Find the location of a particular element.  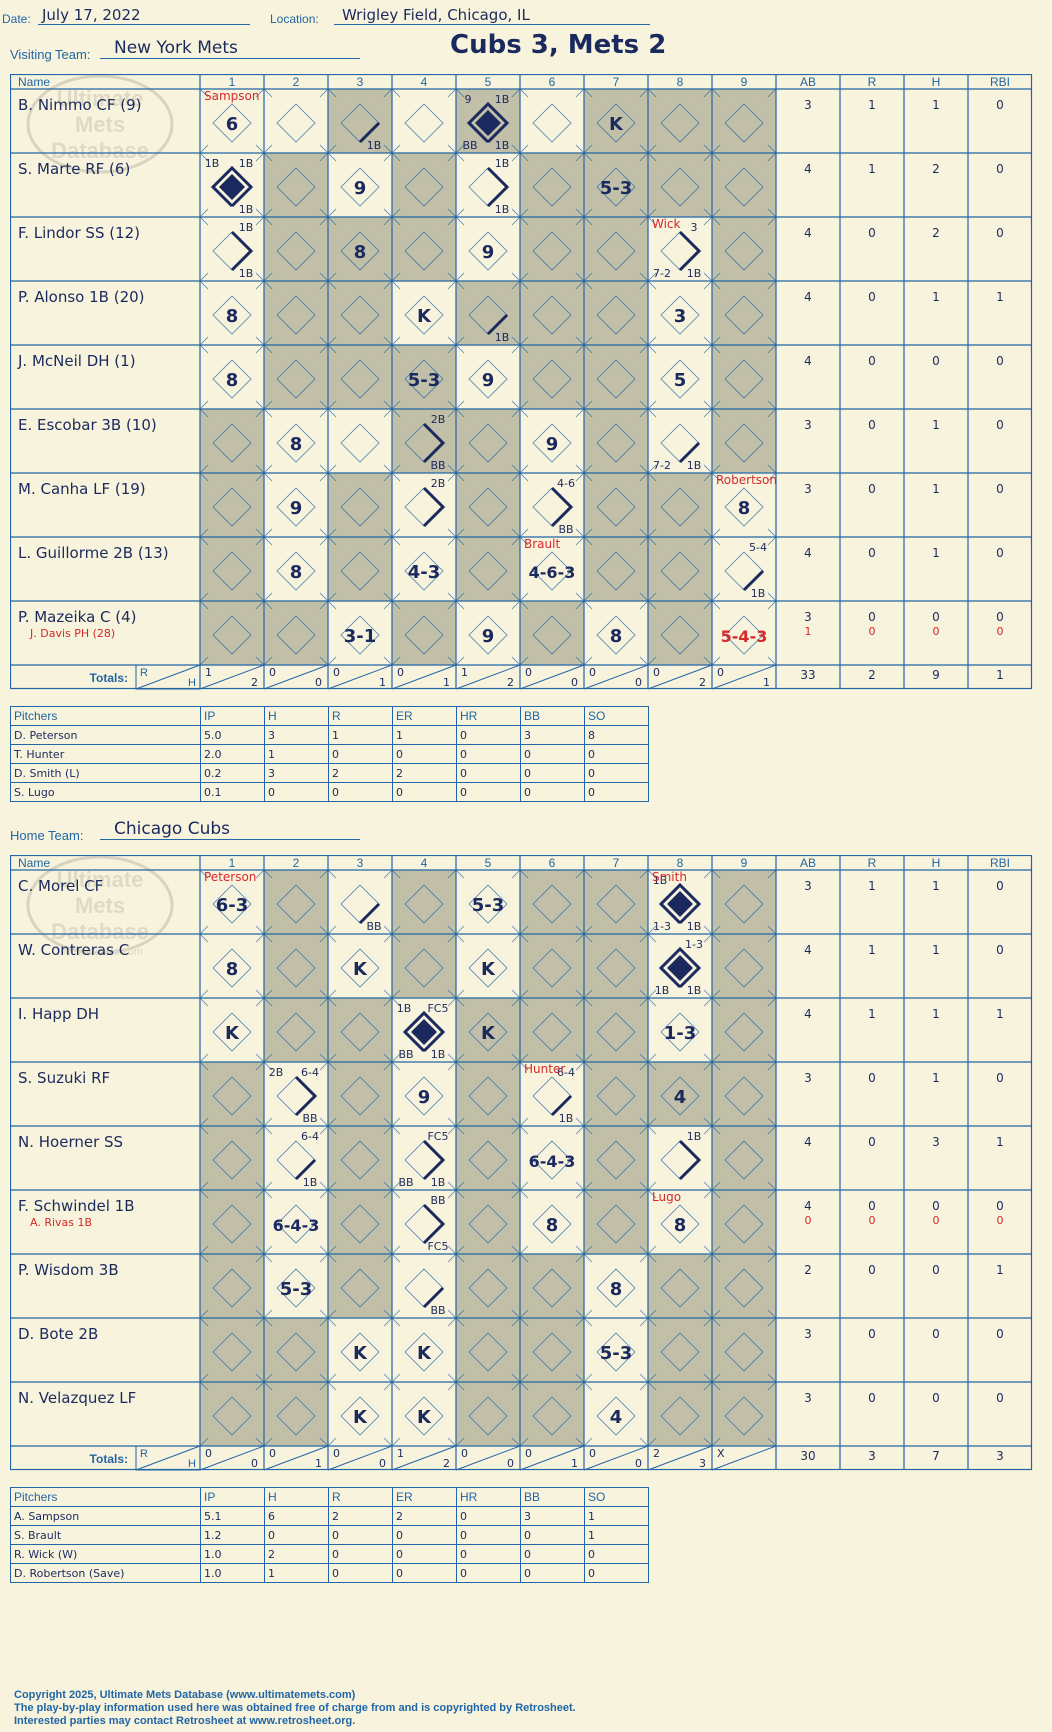

batter-name: P. Alonso 1B (20) is located at coordinates (81, 297).